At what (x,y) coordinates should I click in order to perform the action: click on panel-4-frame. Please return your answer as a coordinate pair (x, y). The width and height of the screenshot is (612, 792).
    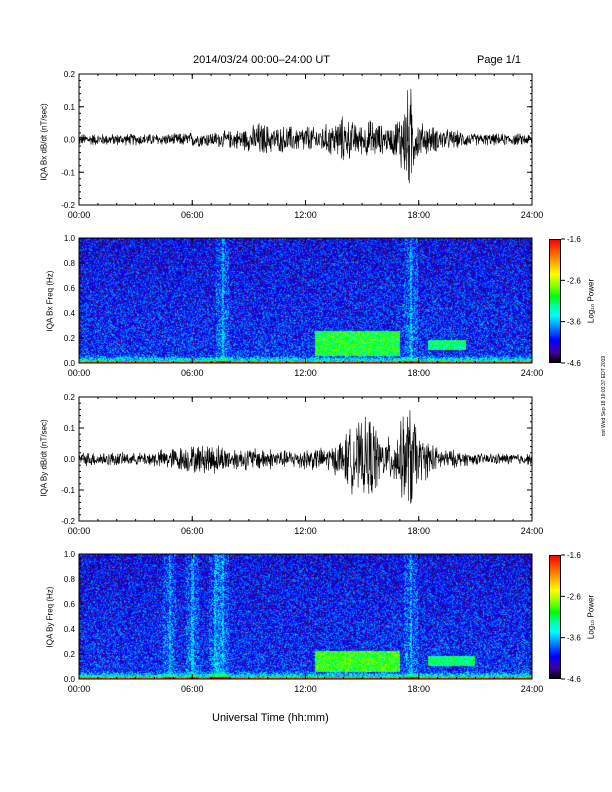
    Looking at the image, I should click on (305, 616).